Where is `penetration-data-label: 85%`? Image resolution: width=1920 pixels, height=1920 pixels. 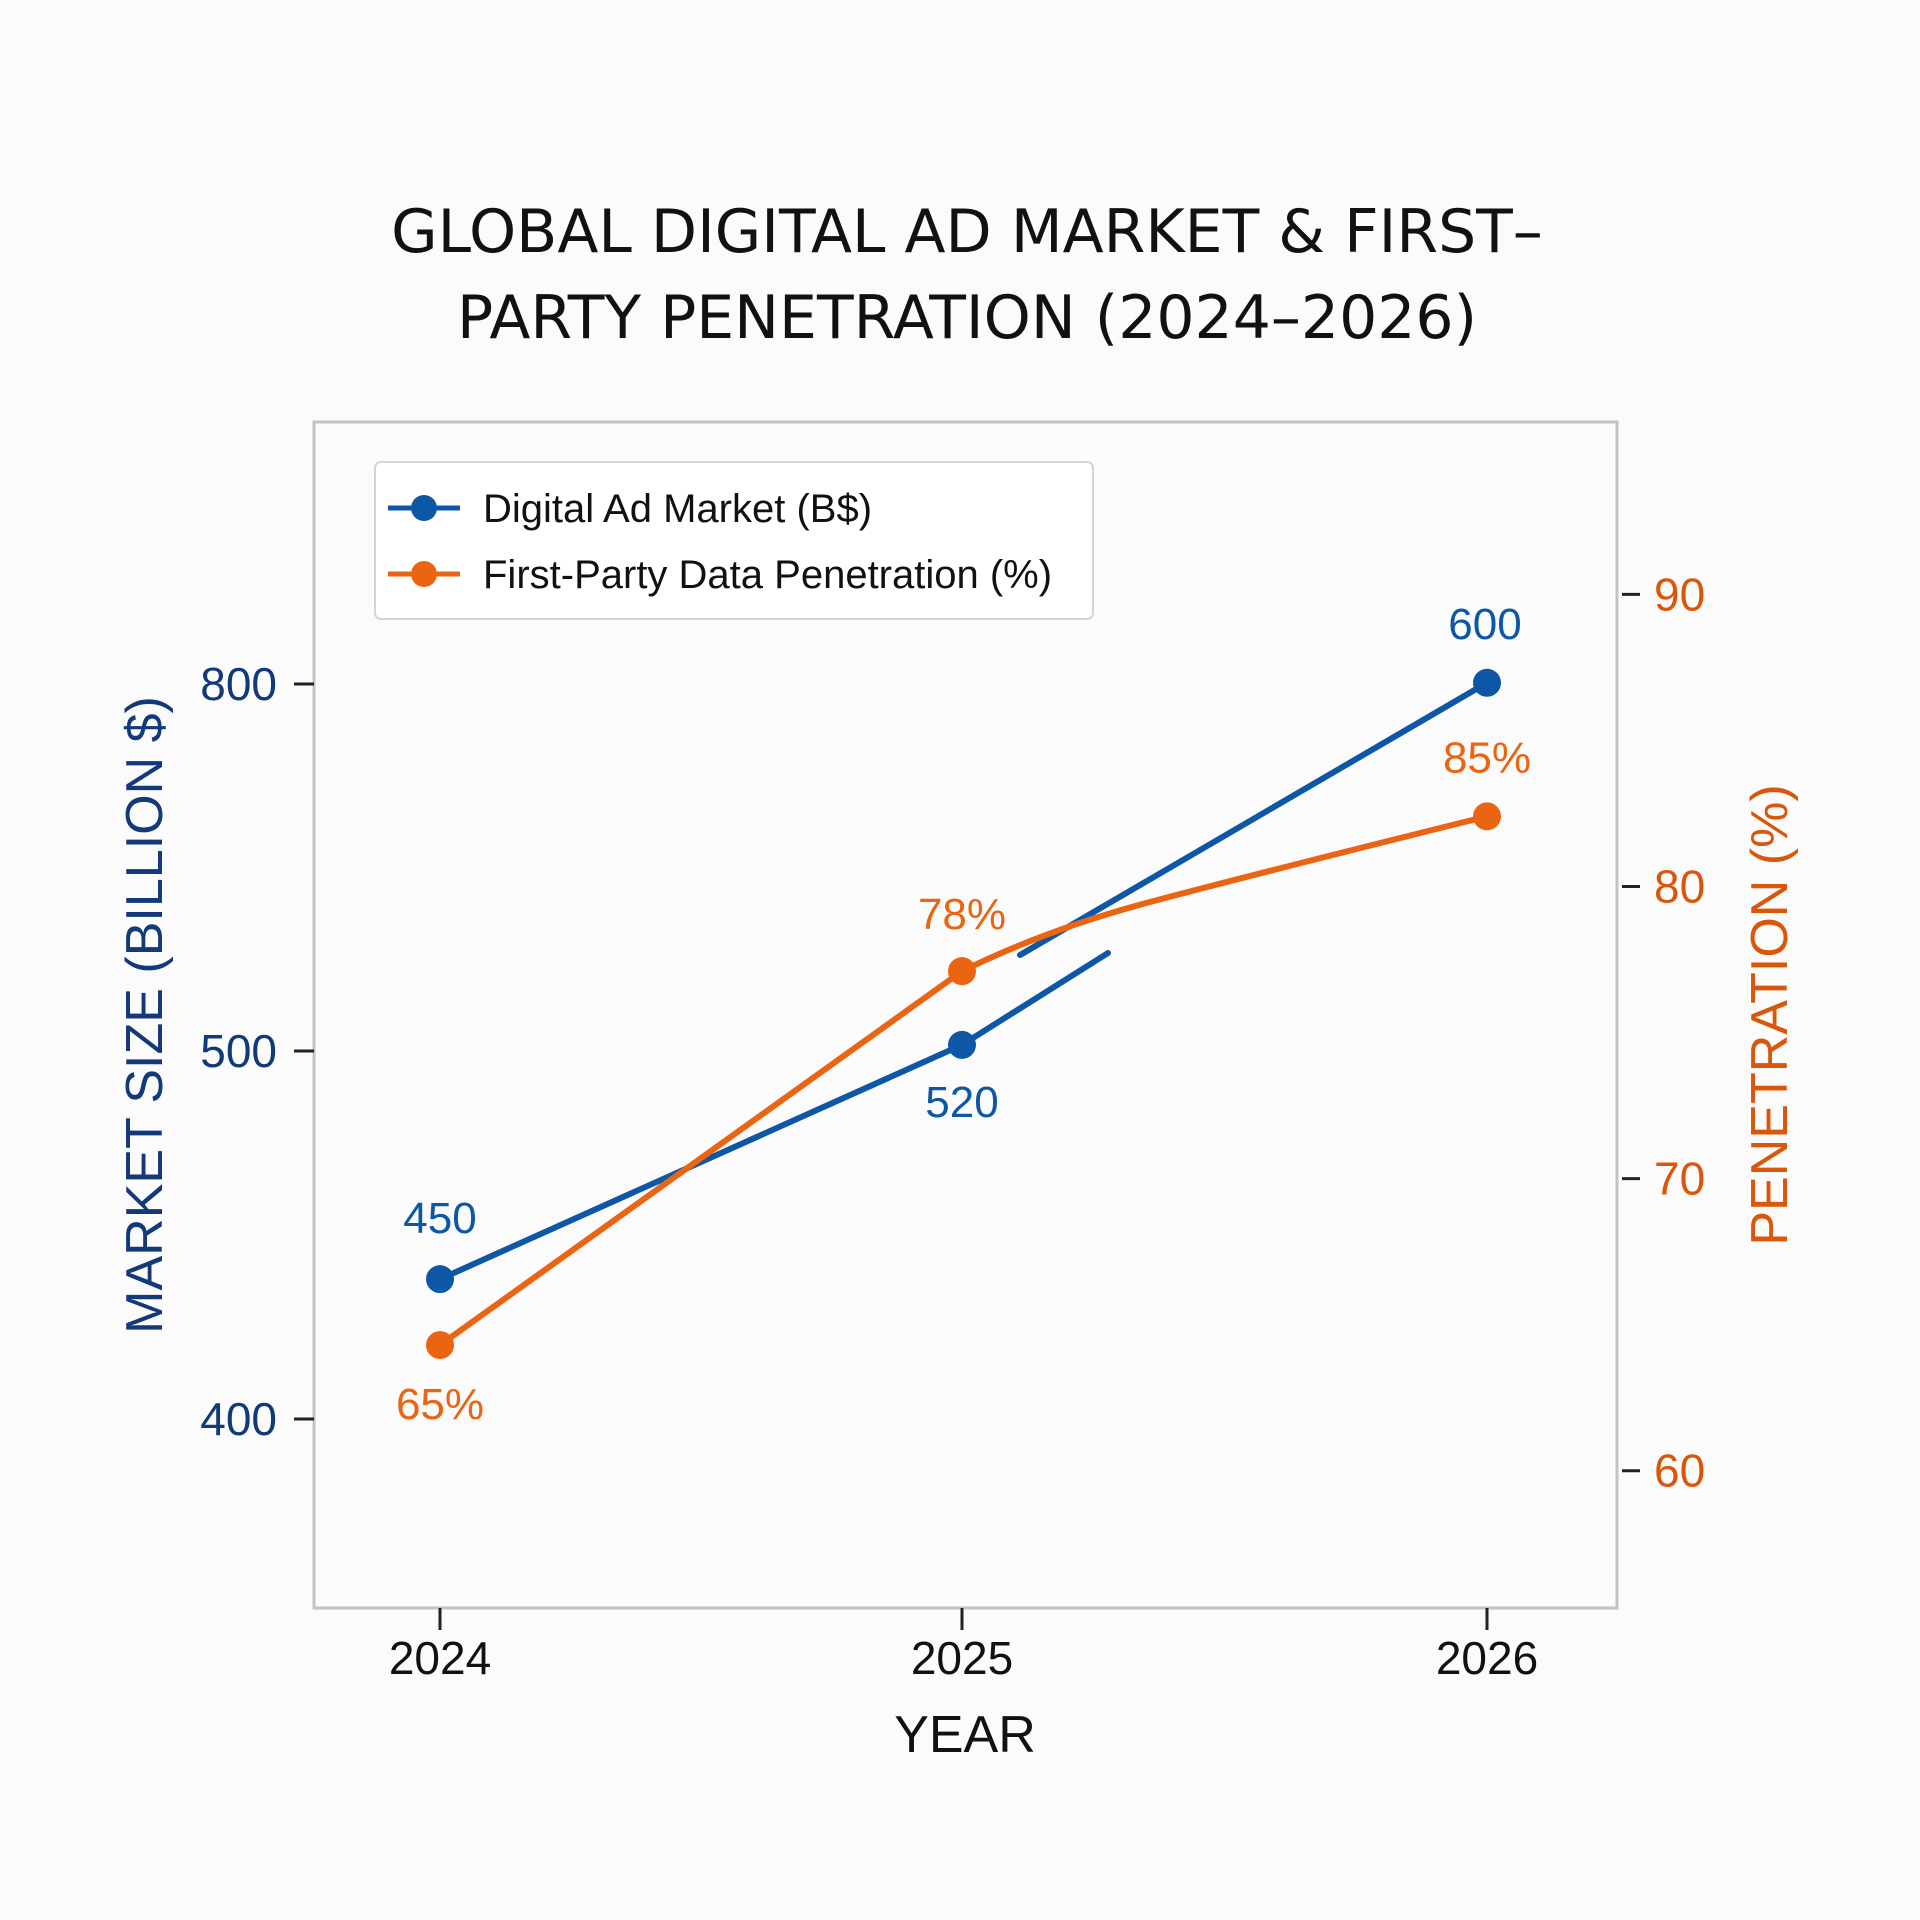
penetration-data-label: 85% is located at coordinates (1487, 757).